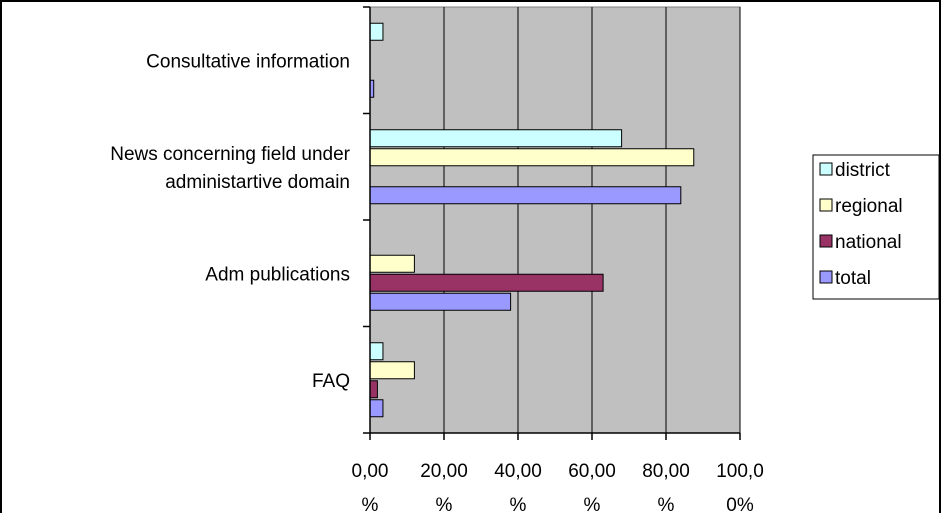 The image size is (942, 518). What do you see at coordinates (666, 471) in the screenshot?
I see `x-tick-label: 80,00` at bounding box center [666, 471].